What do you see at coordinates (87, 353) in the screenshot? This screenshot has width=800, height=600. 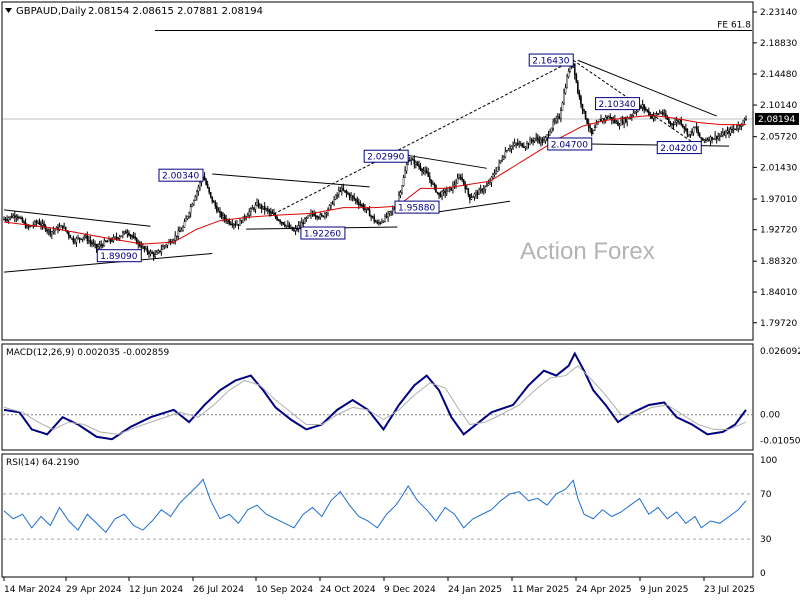 I see `macd-title: MACD(12,26,9) 0.002035 -0.002859` at bounding box center [87, 353].